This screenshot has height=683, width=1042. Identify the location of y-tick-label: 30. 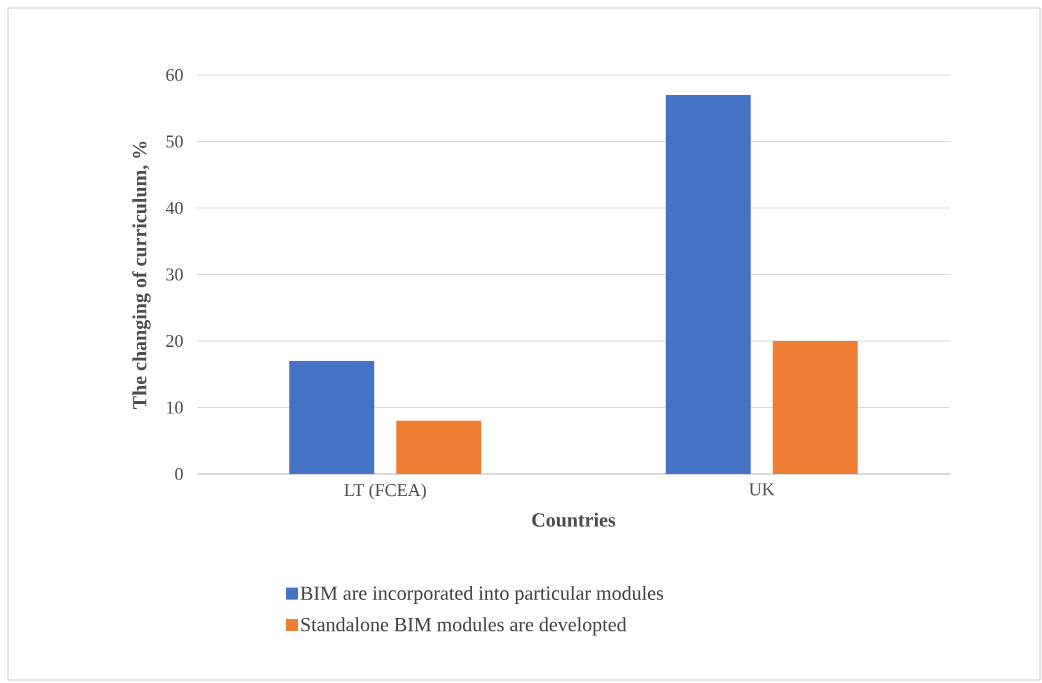
(174, 274).